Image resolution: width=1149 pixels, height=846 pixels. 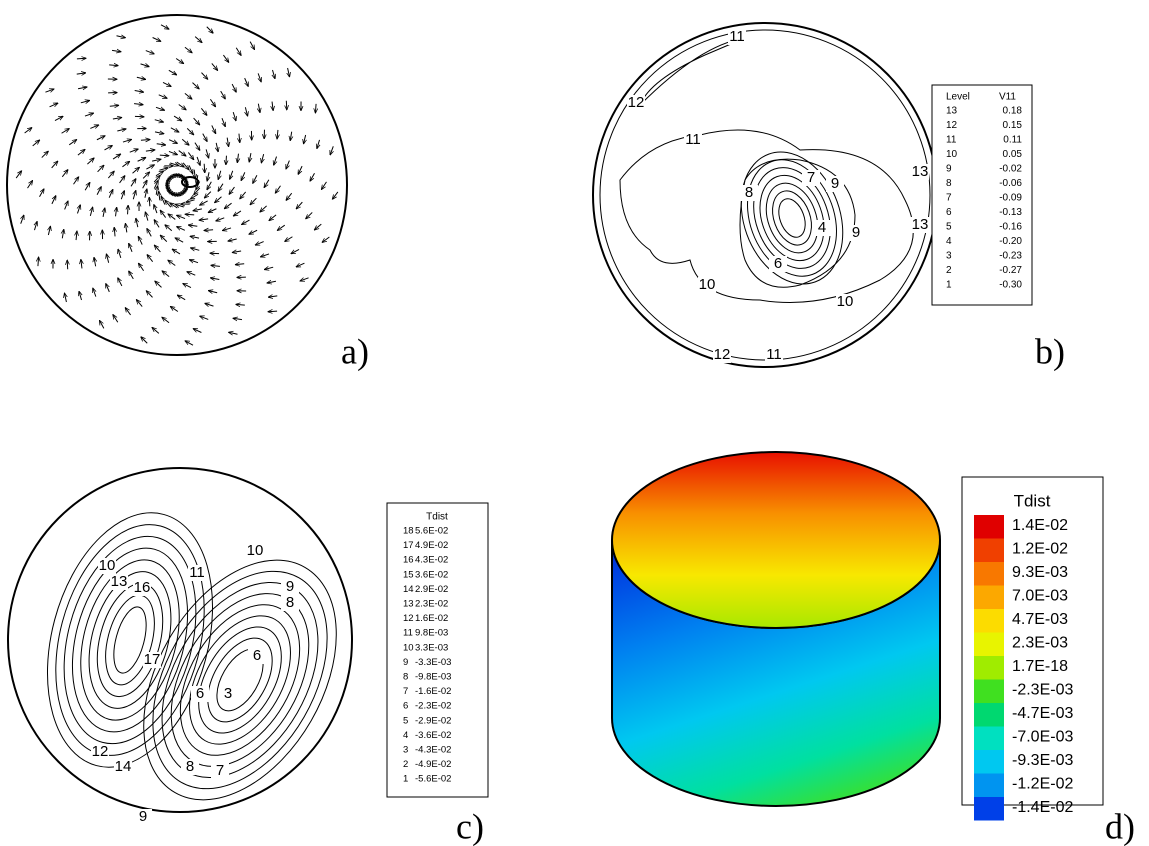 I want to click on legend-title: Tdist, so click(x=437, y=517).